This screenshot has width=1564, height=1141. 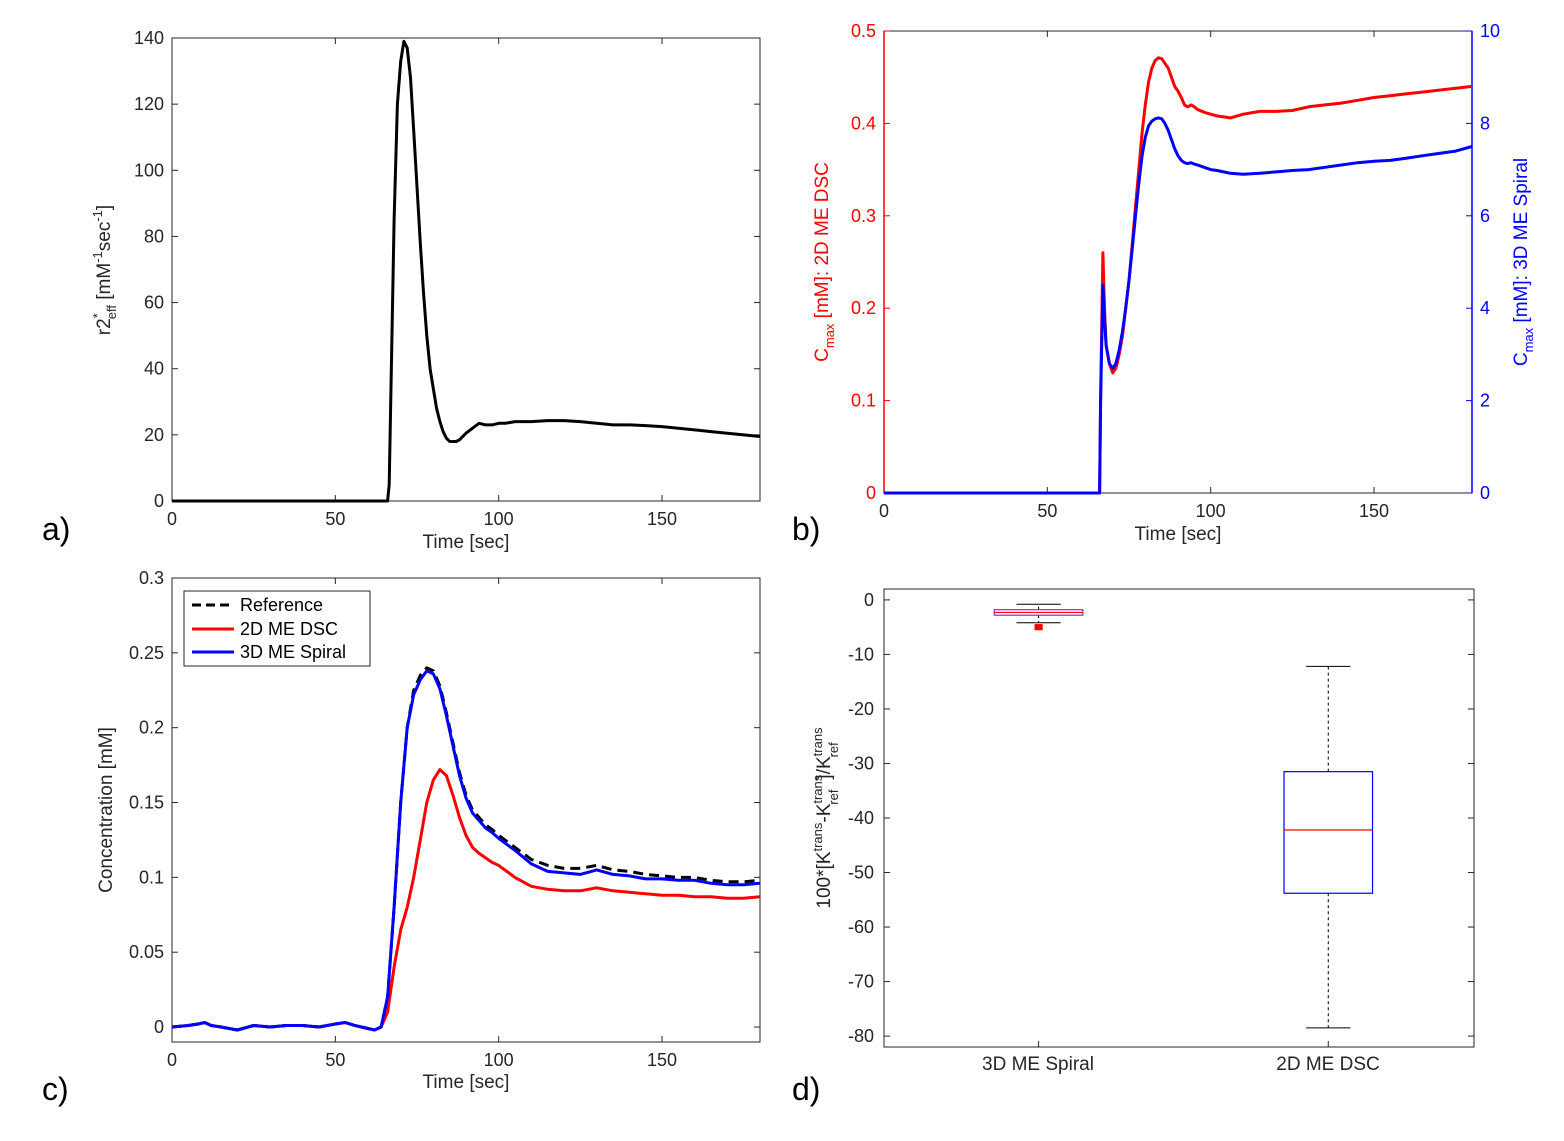 What do you see at coordinates (466, 1082) in the screenshot?
I see `panel-c-xlabel: Time [sec]` at bounding box center [466, 1082].